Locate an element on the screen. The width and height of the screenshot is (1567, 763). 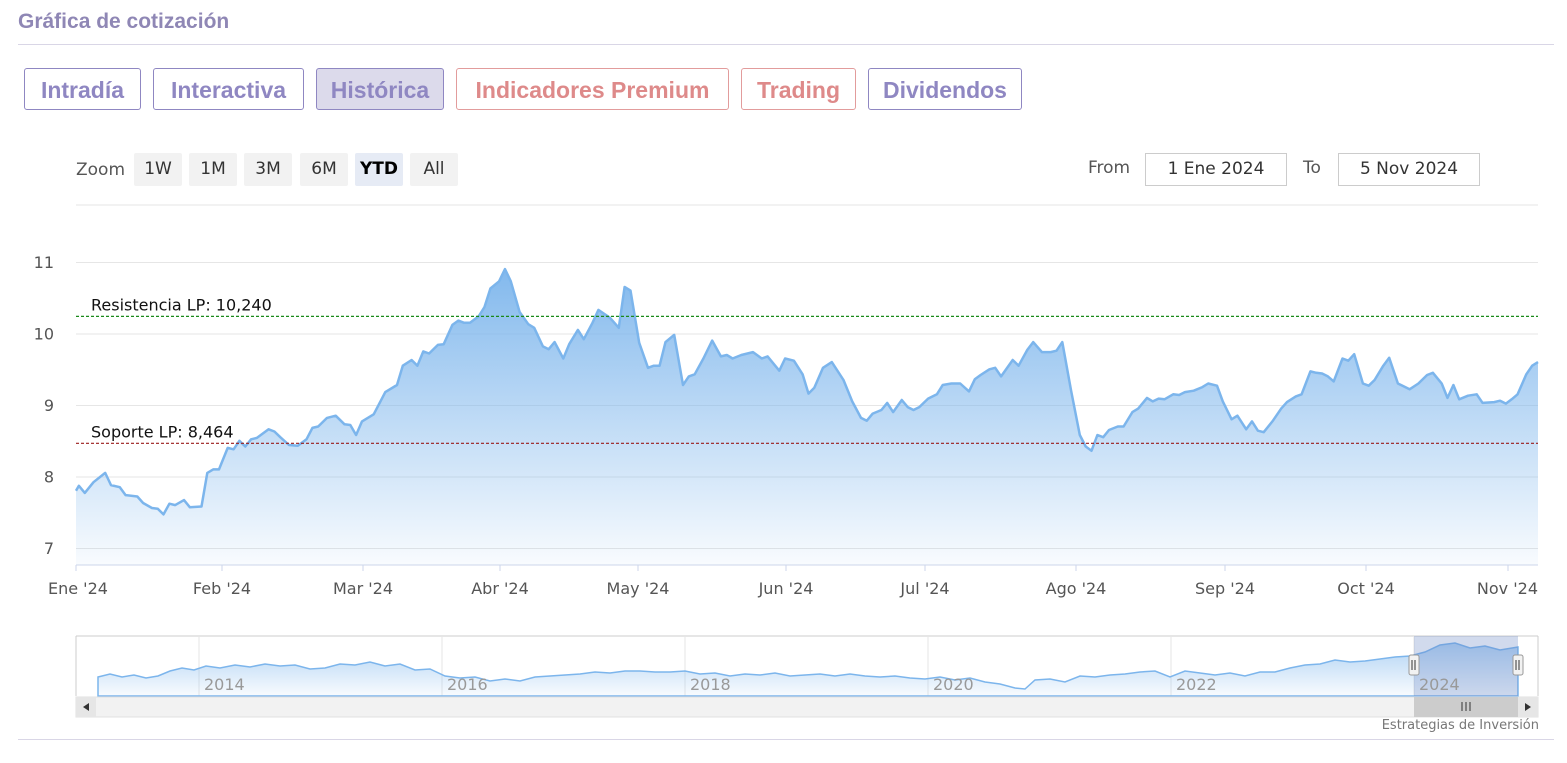
navigator-year-label: 2018 is located at coordinates (710, 684).